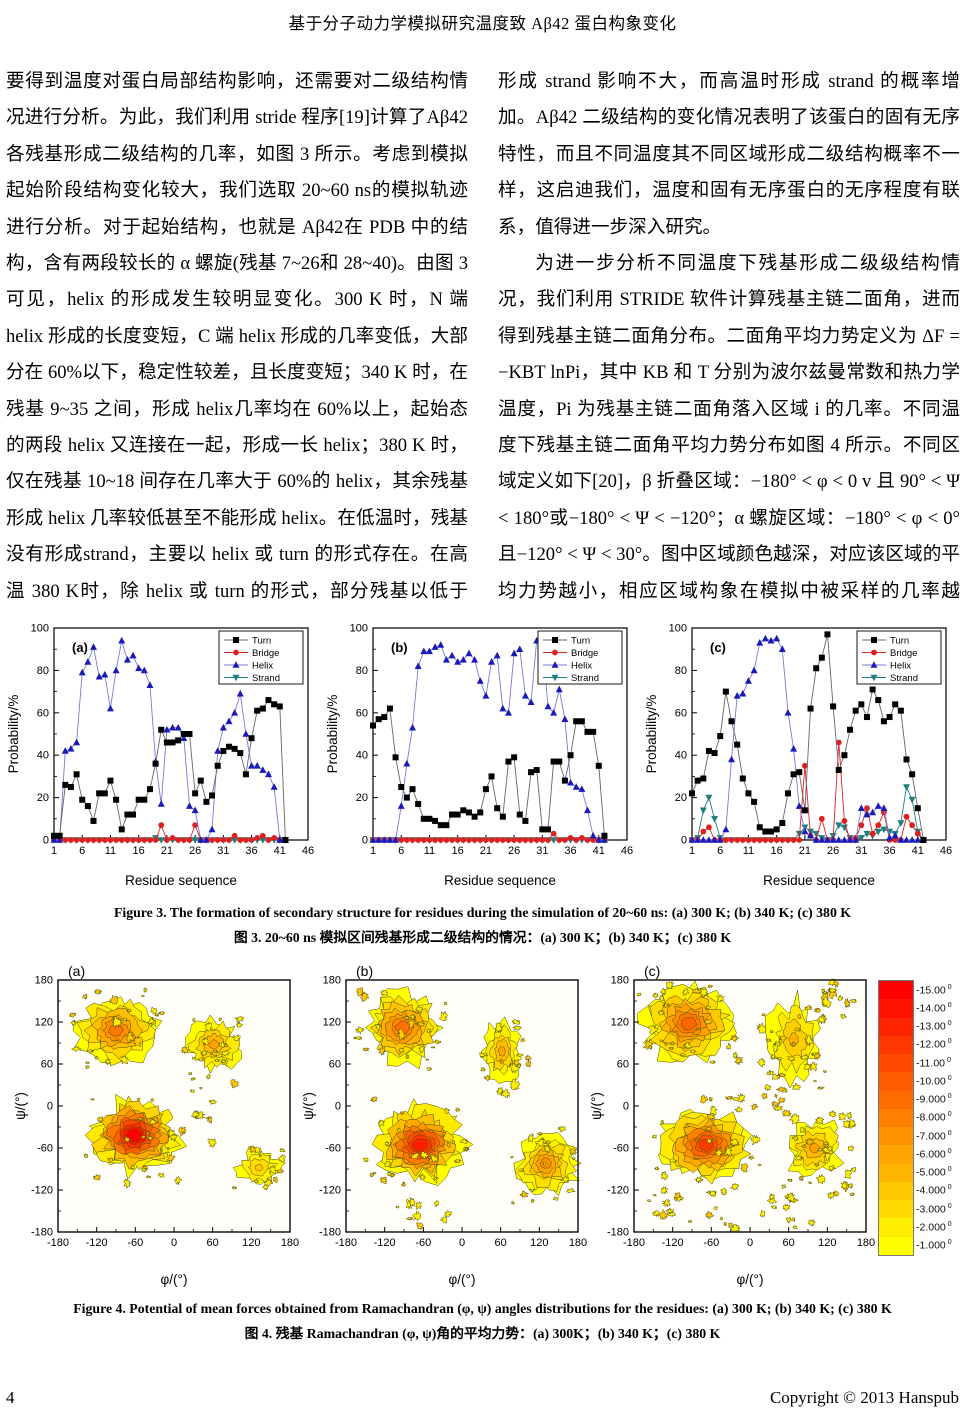 Image resolution: width=965 pixels, height=1414 pixels. Describe the element at coordinates (482, 1398) in the screenshot. I see `page-footer: 4 Copyright © 2013 Hanspub` at that location.